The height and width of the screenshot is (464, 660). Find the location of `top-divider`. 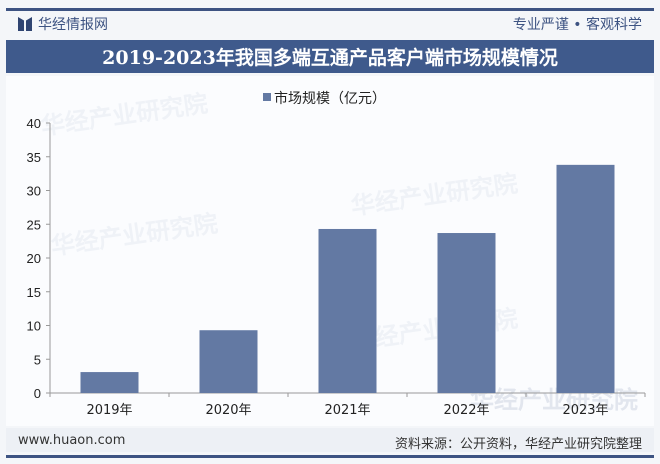

top-divider is located at coordinates (330, 9).